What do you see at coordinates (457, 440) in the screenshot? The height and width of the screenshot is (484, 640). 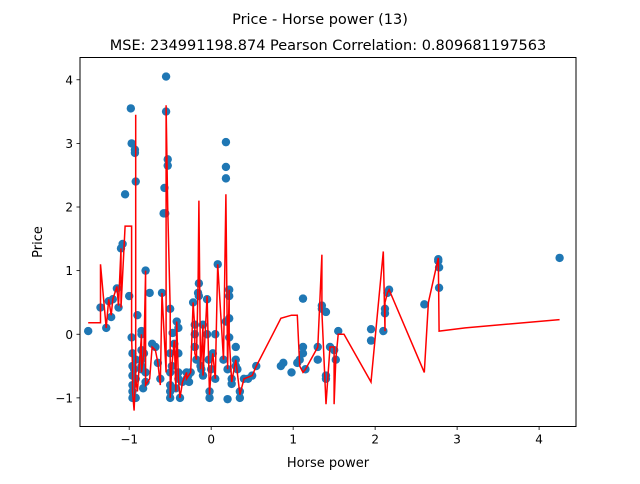 I see `x-tick-label: 3` at bounding box center [457, 440].